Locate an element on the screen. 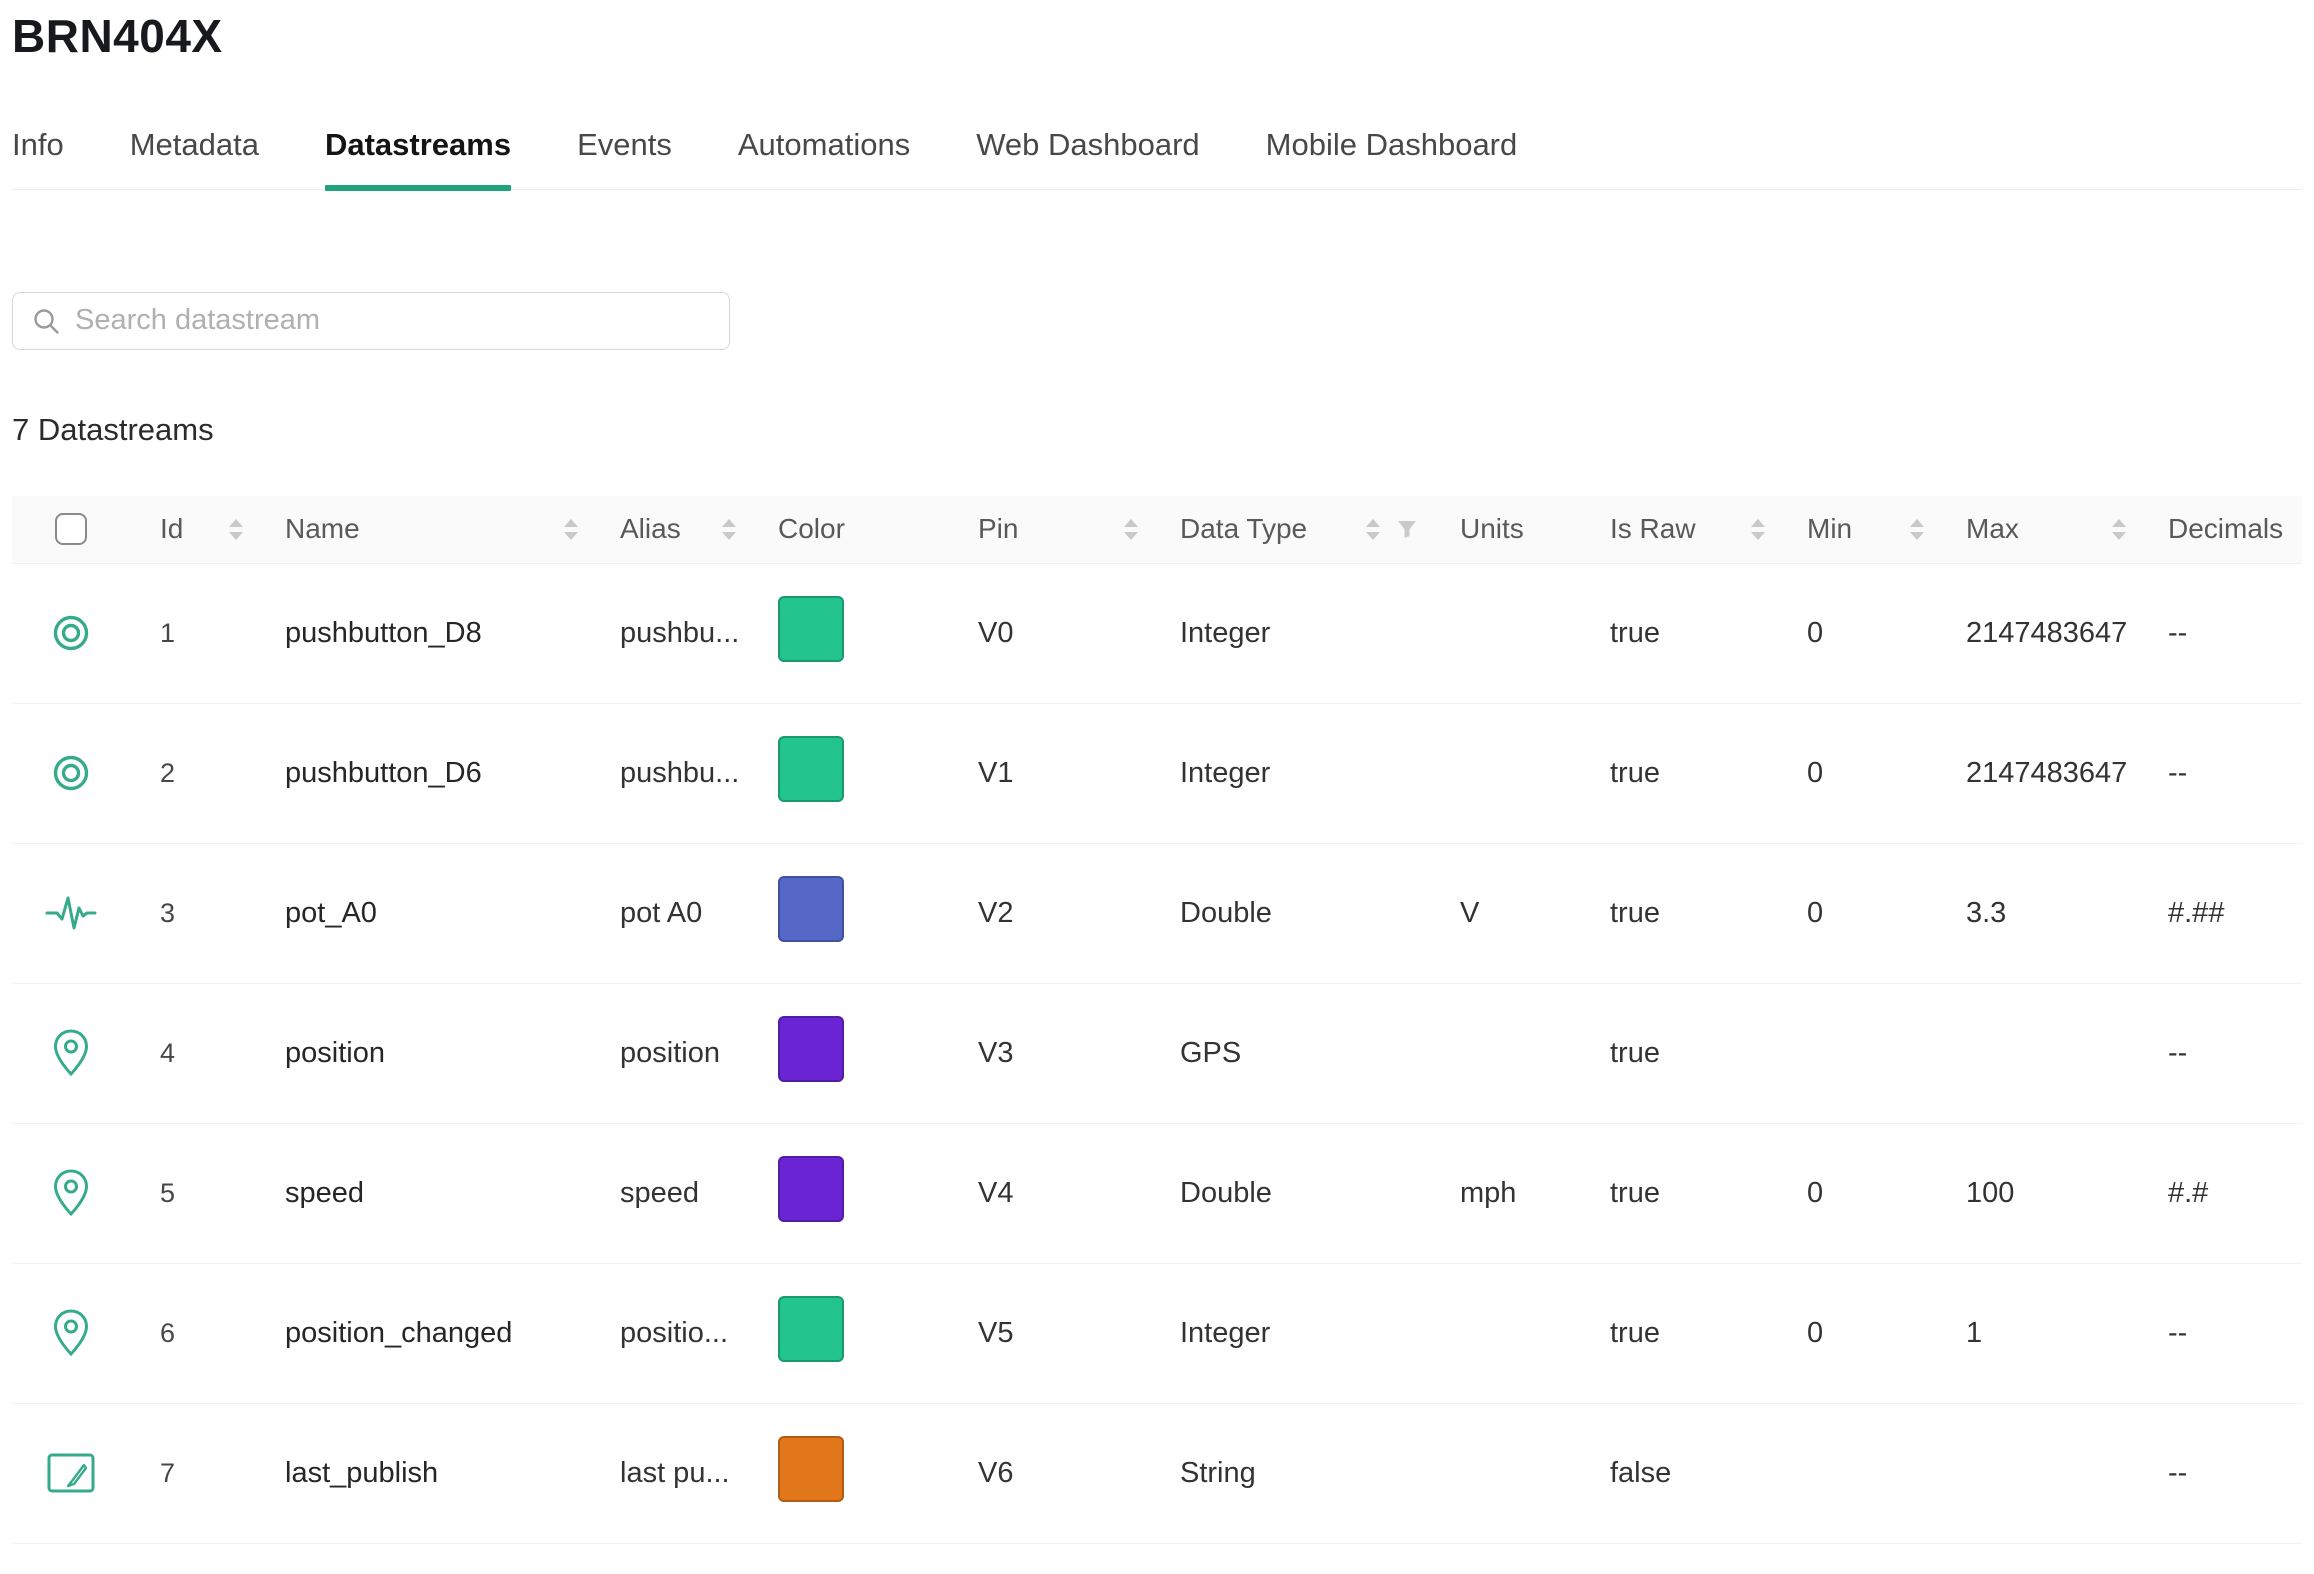  cell-decimals: #.# is located at coordinates (2188, 1192).